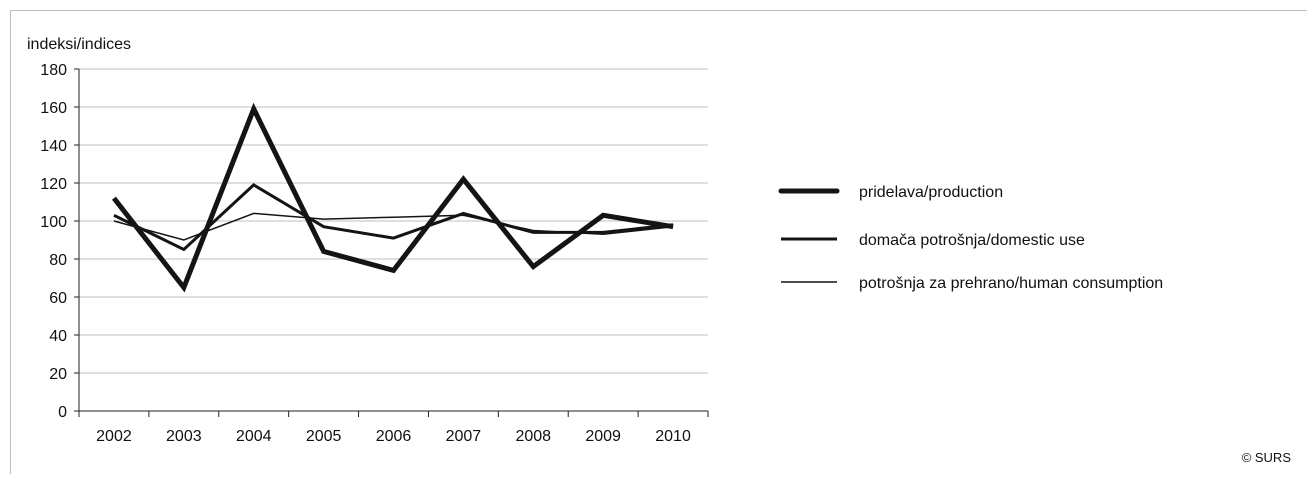  I want to click on x-tick-label: 2009, so click(603, 436).